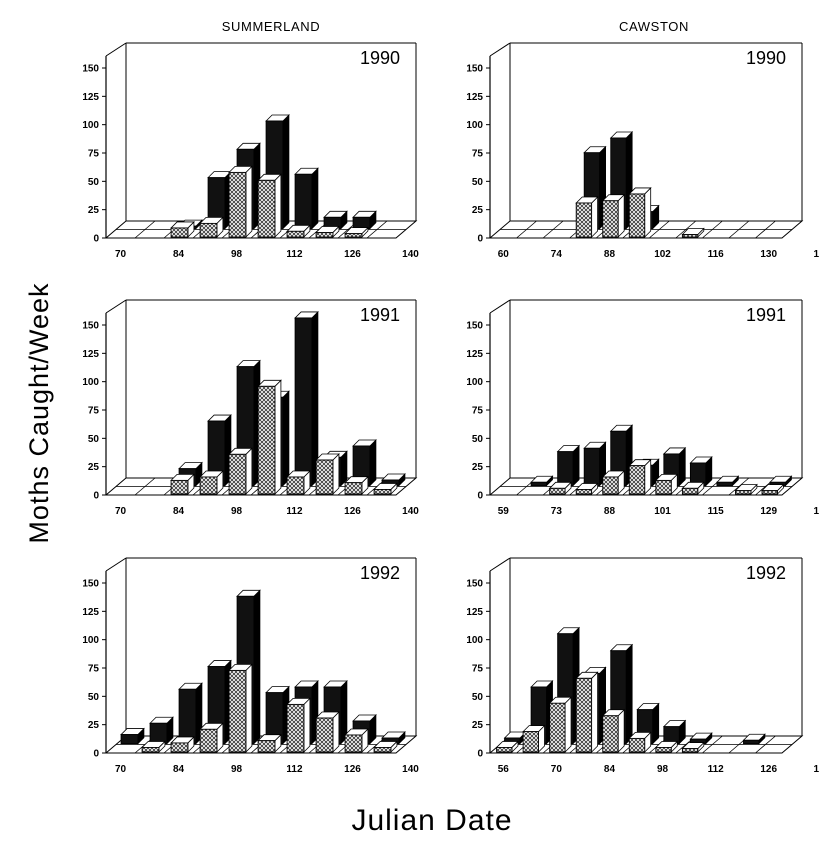 Image resolution: width=819 pixels, height=843 pixels. I want to click on column-title-cawston: CAWSTON, so click(654, 26).